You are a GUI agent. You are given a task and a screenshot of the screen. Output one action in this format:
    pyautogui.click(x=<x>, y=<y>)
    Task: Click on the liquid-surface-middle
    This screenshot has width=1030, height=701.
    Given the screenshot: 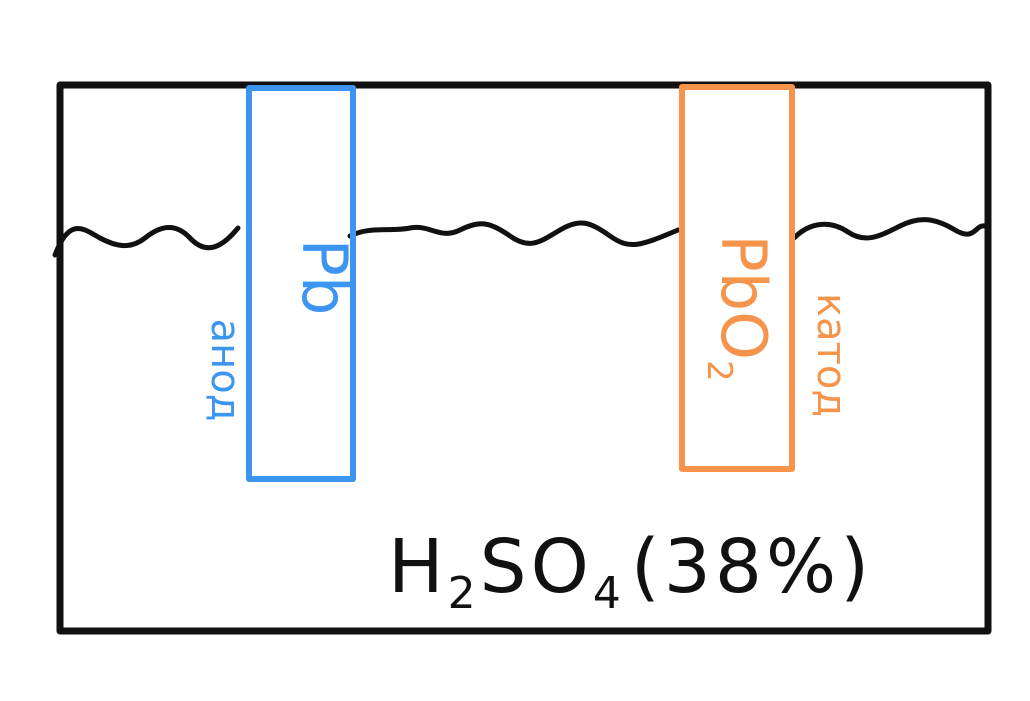 What is the action you would take?
    pyautogui.click(x=514, y=234)
    